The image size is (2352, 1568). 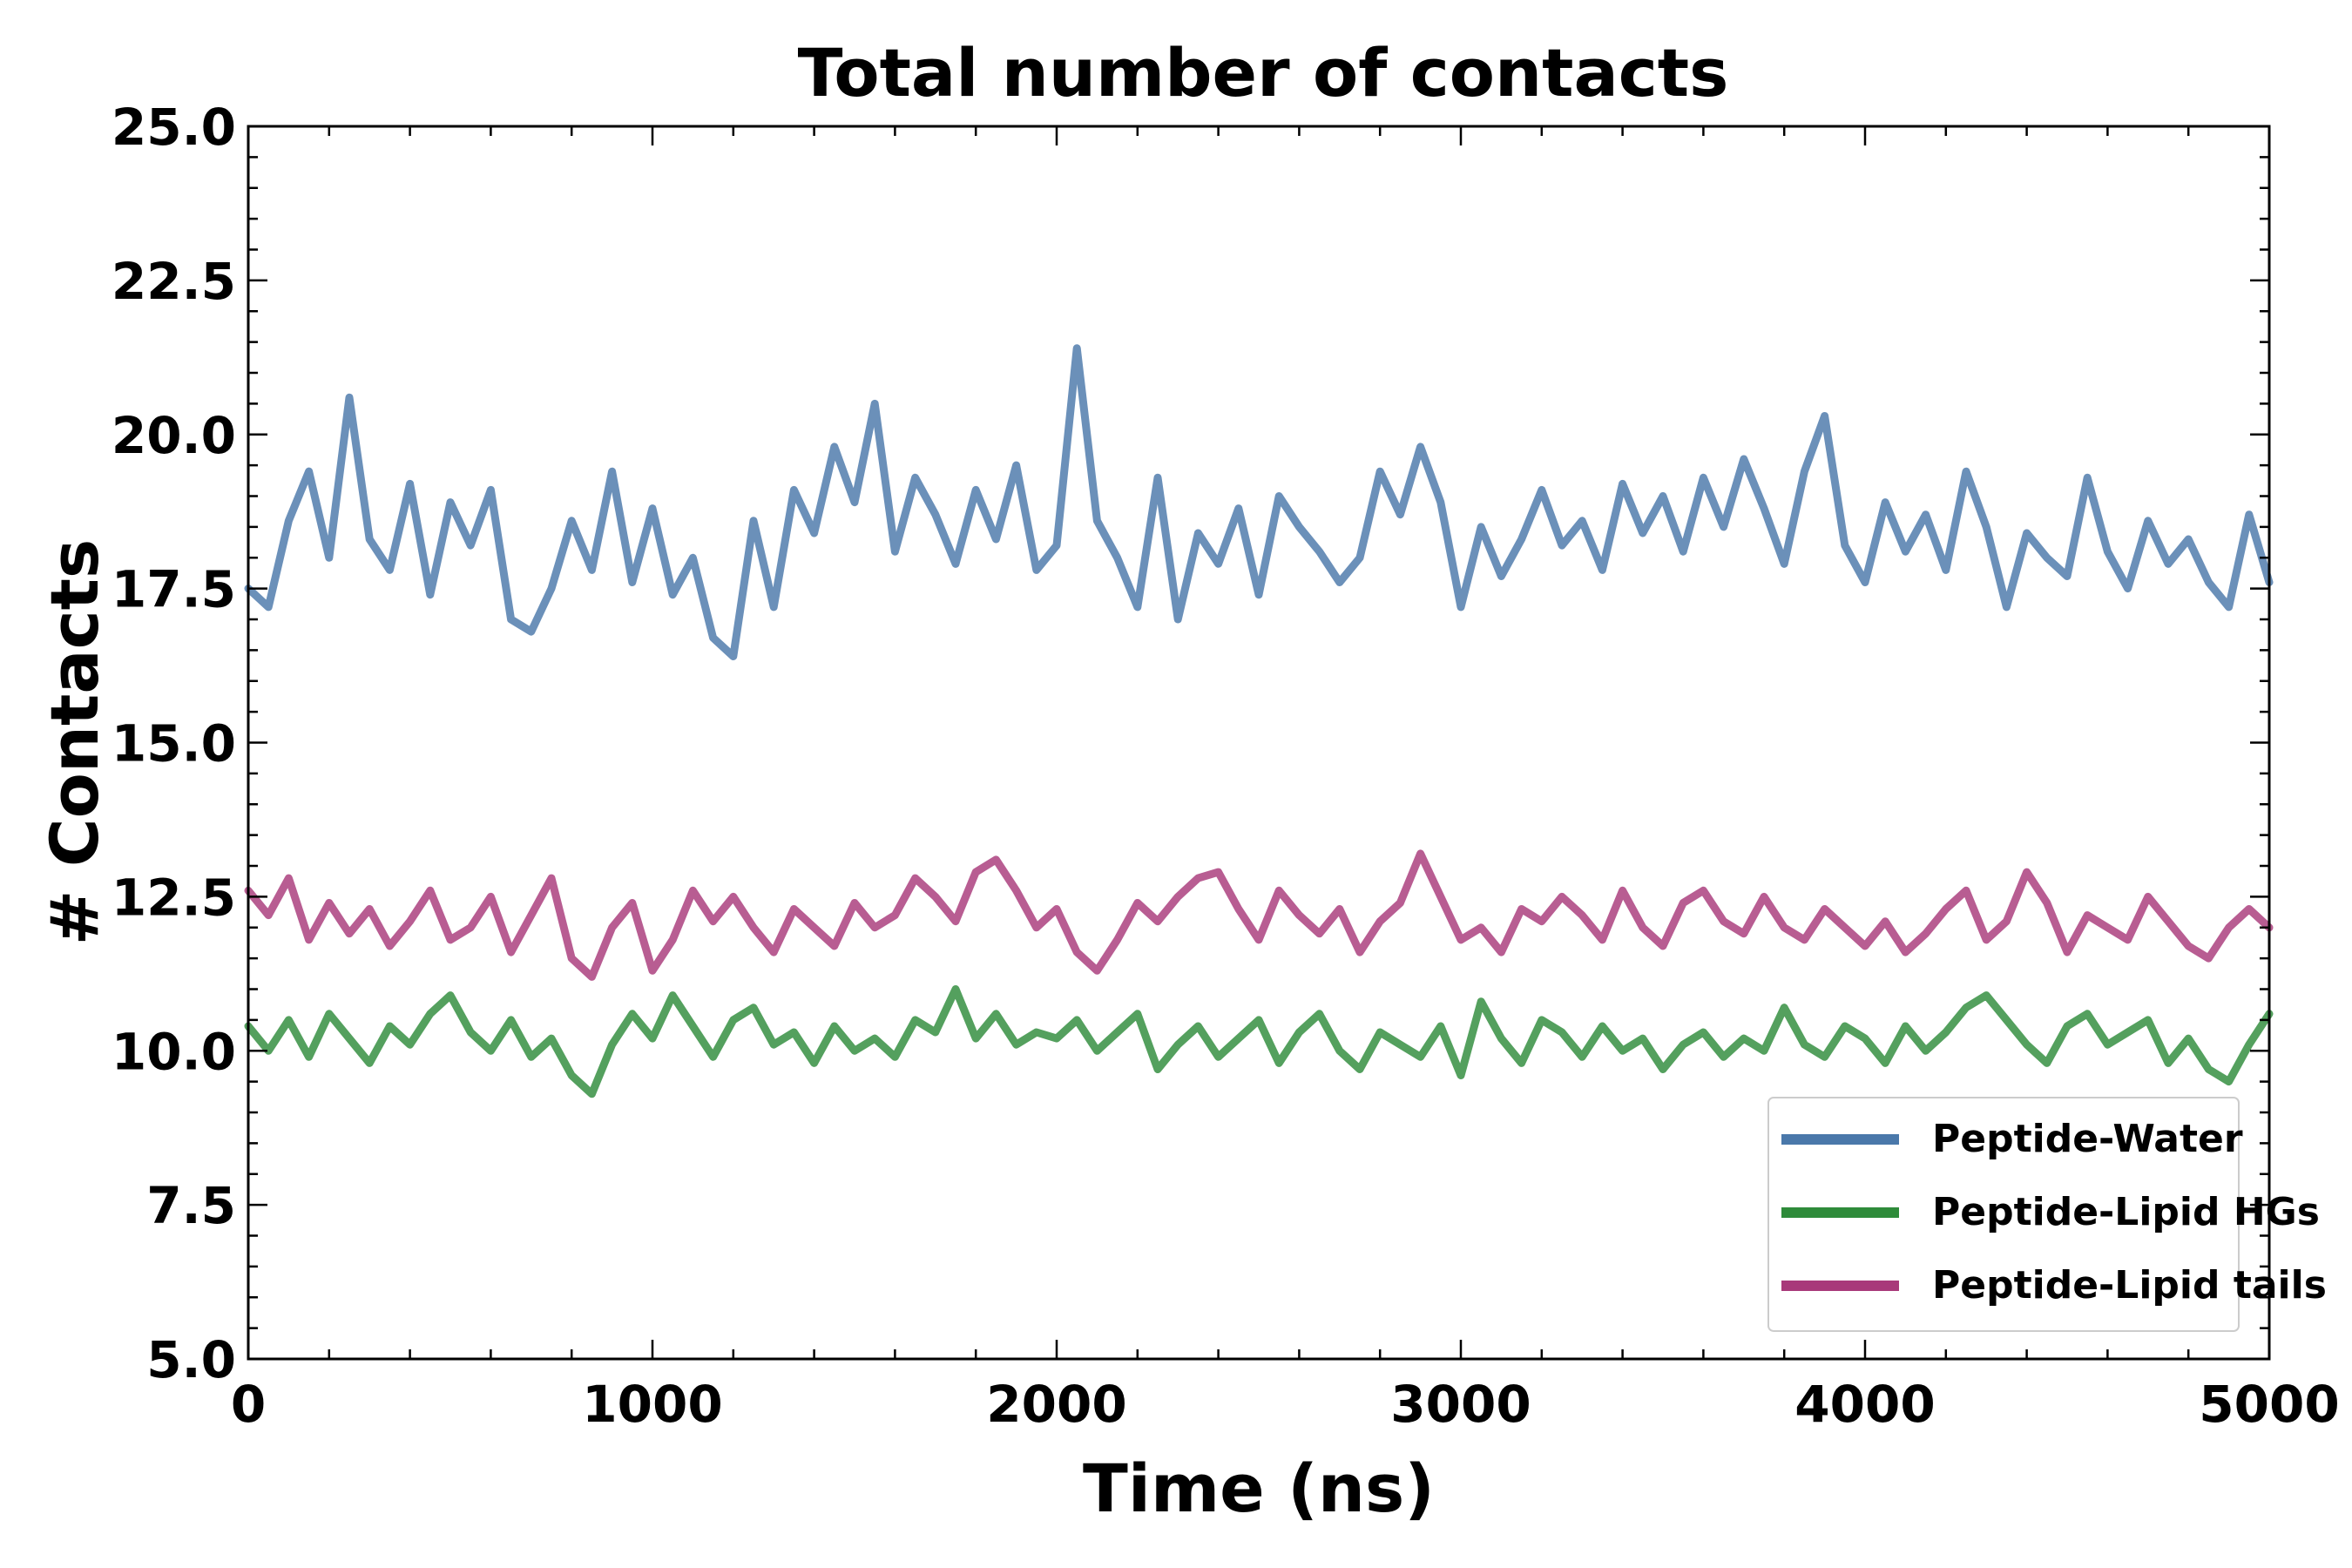 What do you see at coordinates (1259, 1041) in the screenshot?
I see `series-line-peptide-lipid-hgs` at bounding box center [1259, 1041].